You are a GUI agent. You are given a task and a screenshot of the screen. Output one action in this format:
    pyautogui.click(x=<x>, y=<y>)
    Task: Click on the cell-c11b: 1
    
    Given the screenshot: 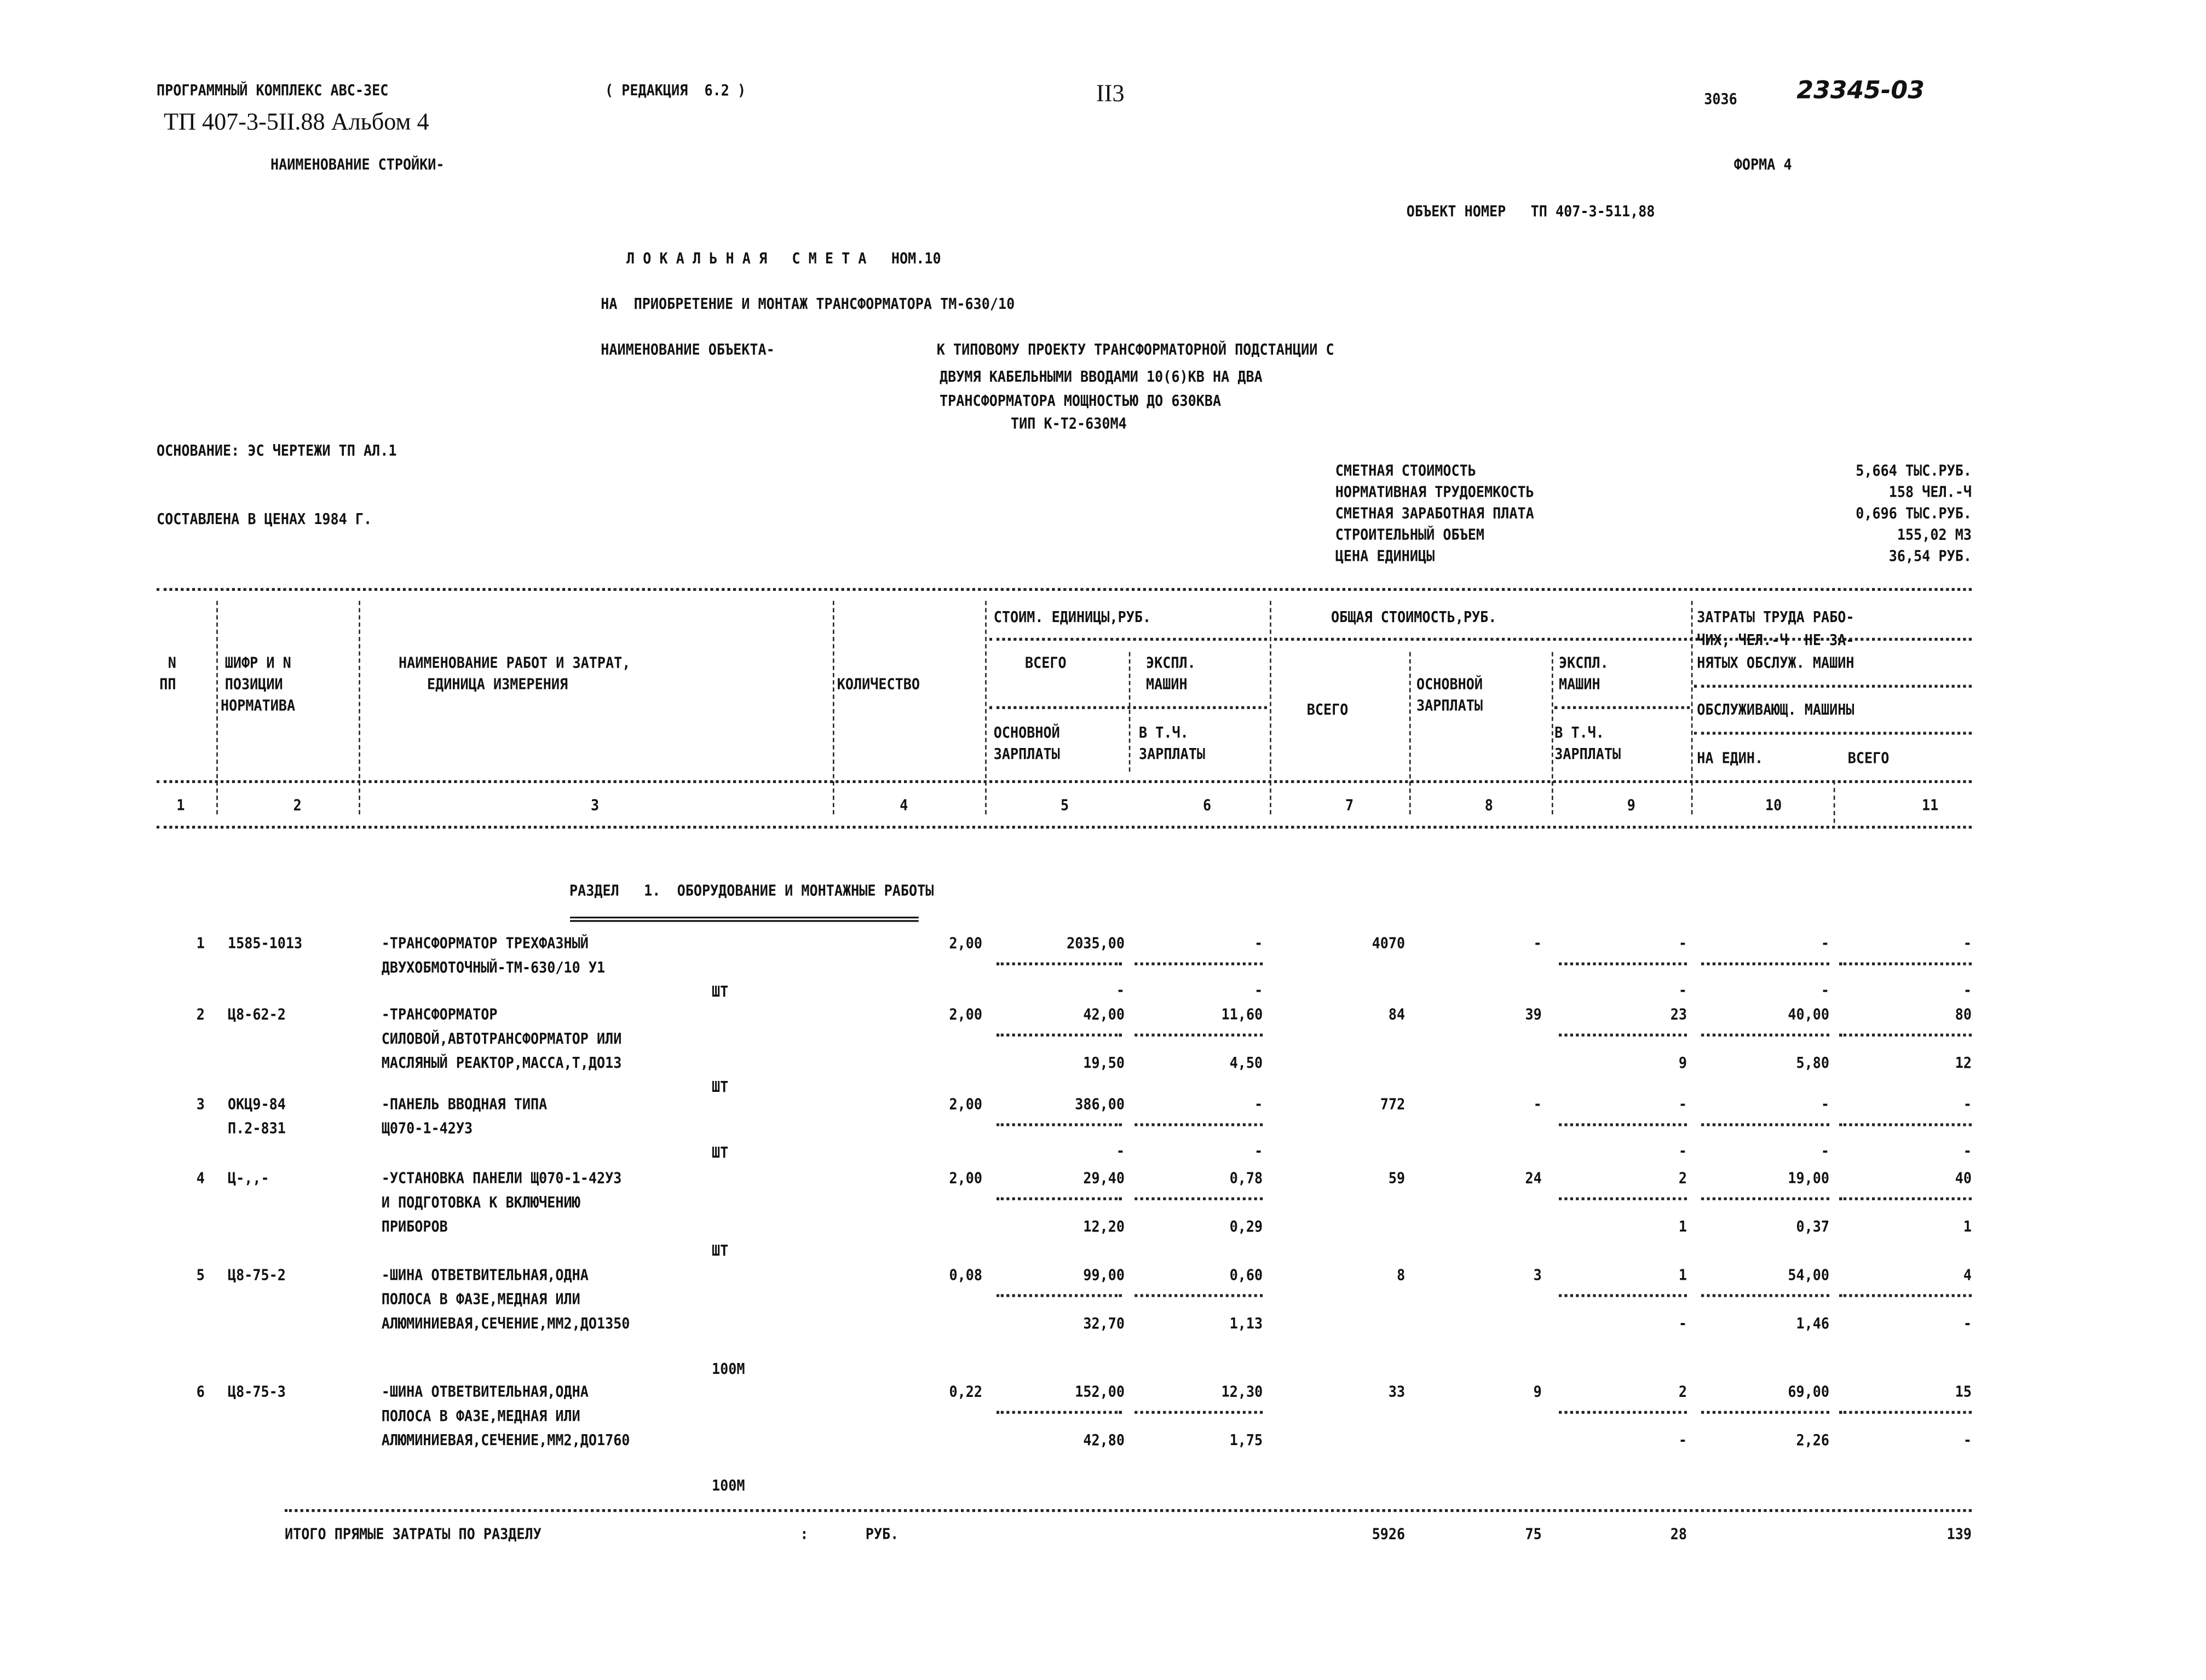 What is the action you would take?
    pyautogui.click(x=1968, y=1227)
    